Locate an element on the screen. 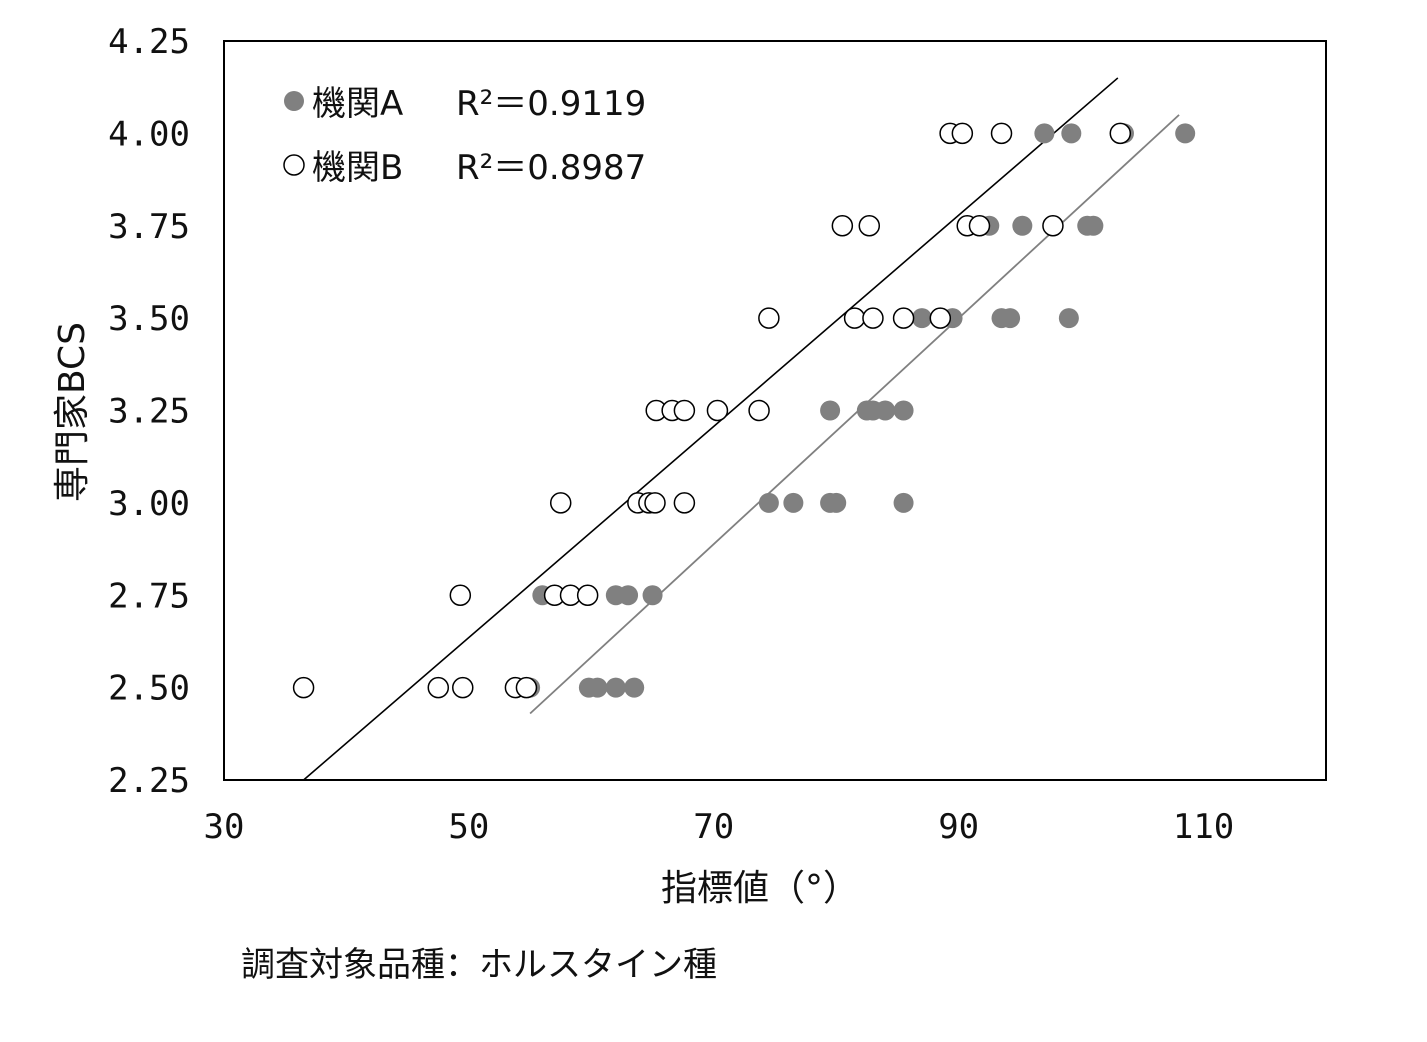 The height and width of the screenshot is (1042, 1427). x-tick-labels: 30 50 70 90 110 is located at coordinates (719, 827).